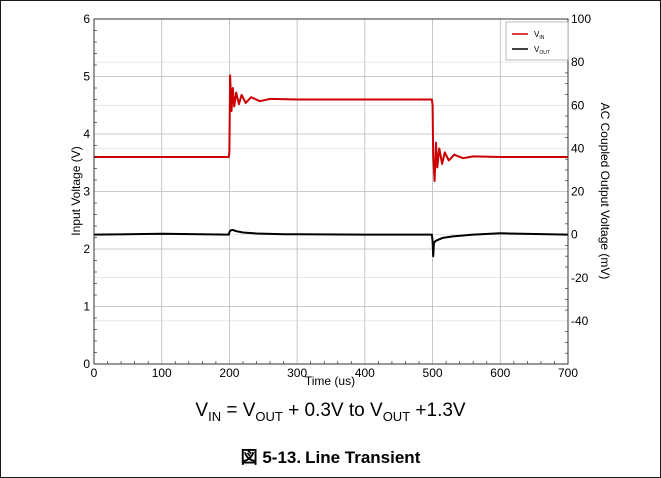  What do you see at coordinates (580, 321) in the screenshot?
I see `y-right-tick-label: -40` at bounding box center [580, 321].